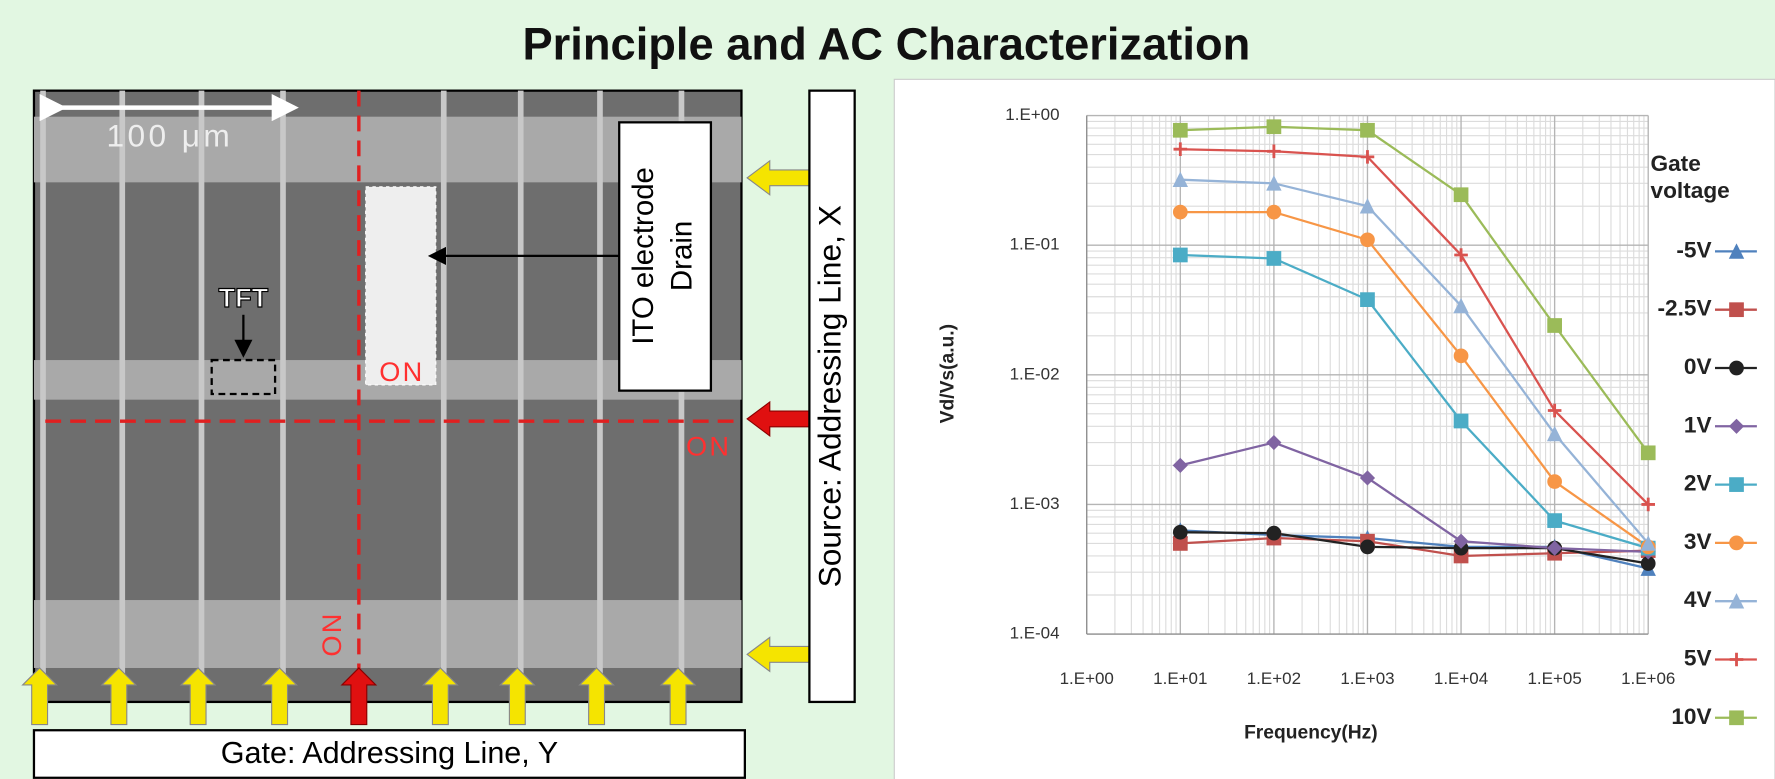 The width and height of the screenshot is (1775, 779). I want to click on x-tick-label: 1.E+03, so click(1367, 678).